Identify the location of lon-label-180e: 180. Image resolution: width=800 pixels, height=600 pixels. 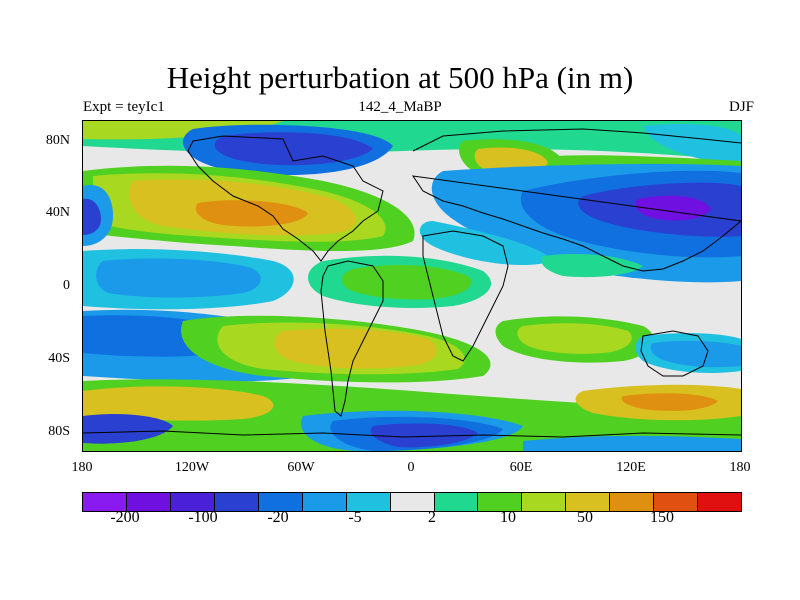
(740, 467).